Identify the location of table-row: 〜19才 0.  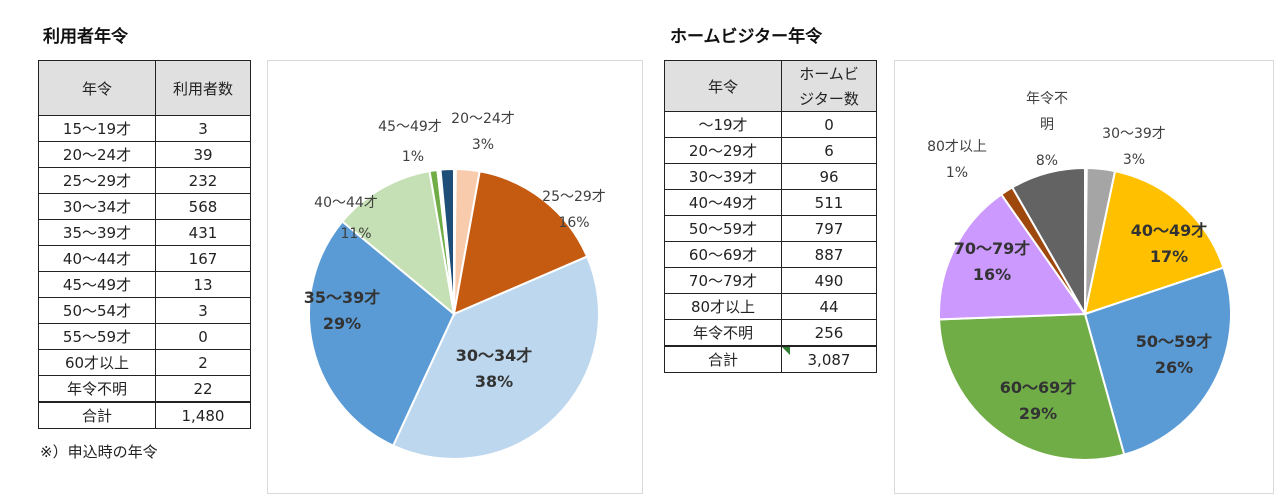
(770, 124).